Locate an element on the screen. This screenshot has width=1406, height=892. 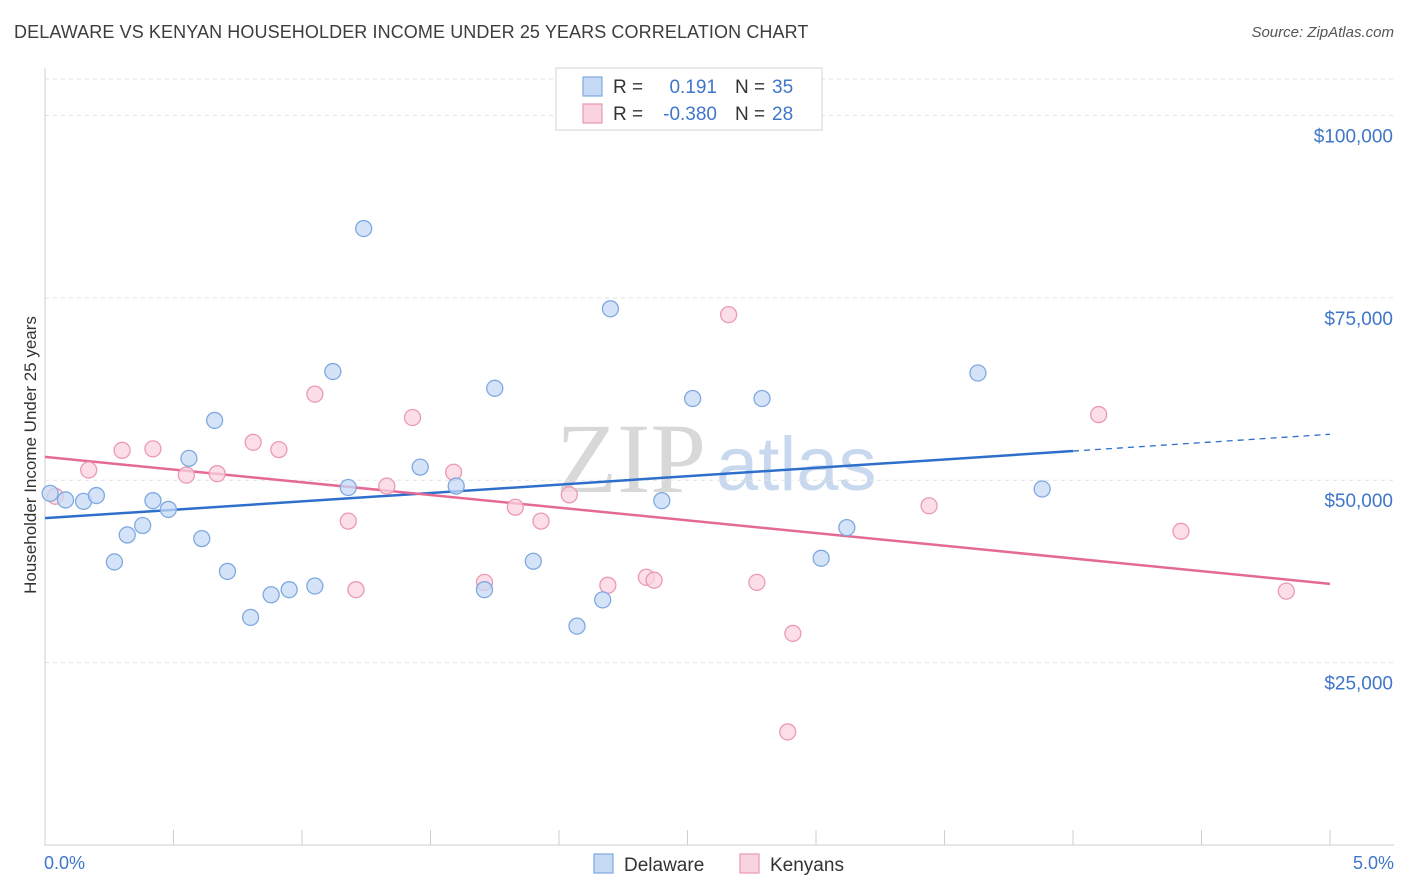
x-tick-label-min: 0.0% is located at coordinates (64, 863).